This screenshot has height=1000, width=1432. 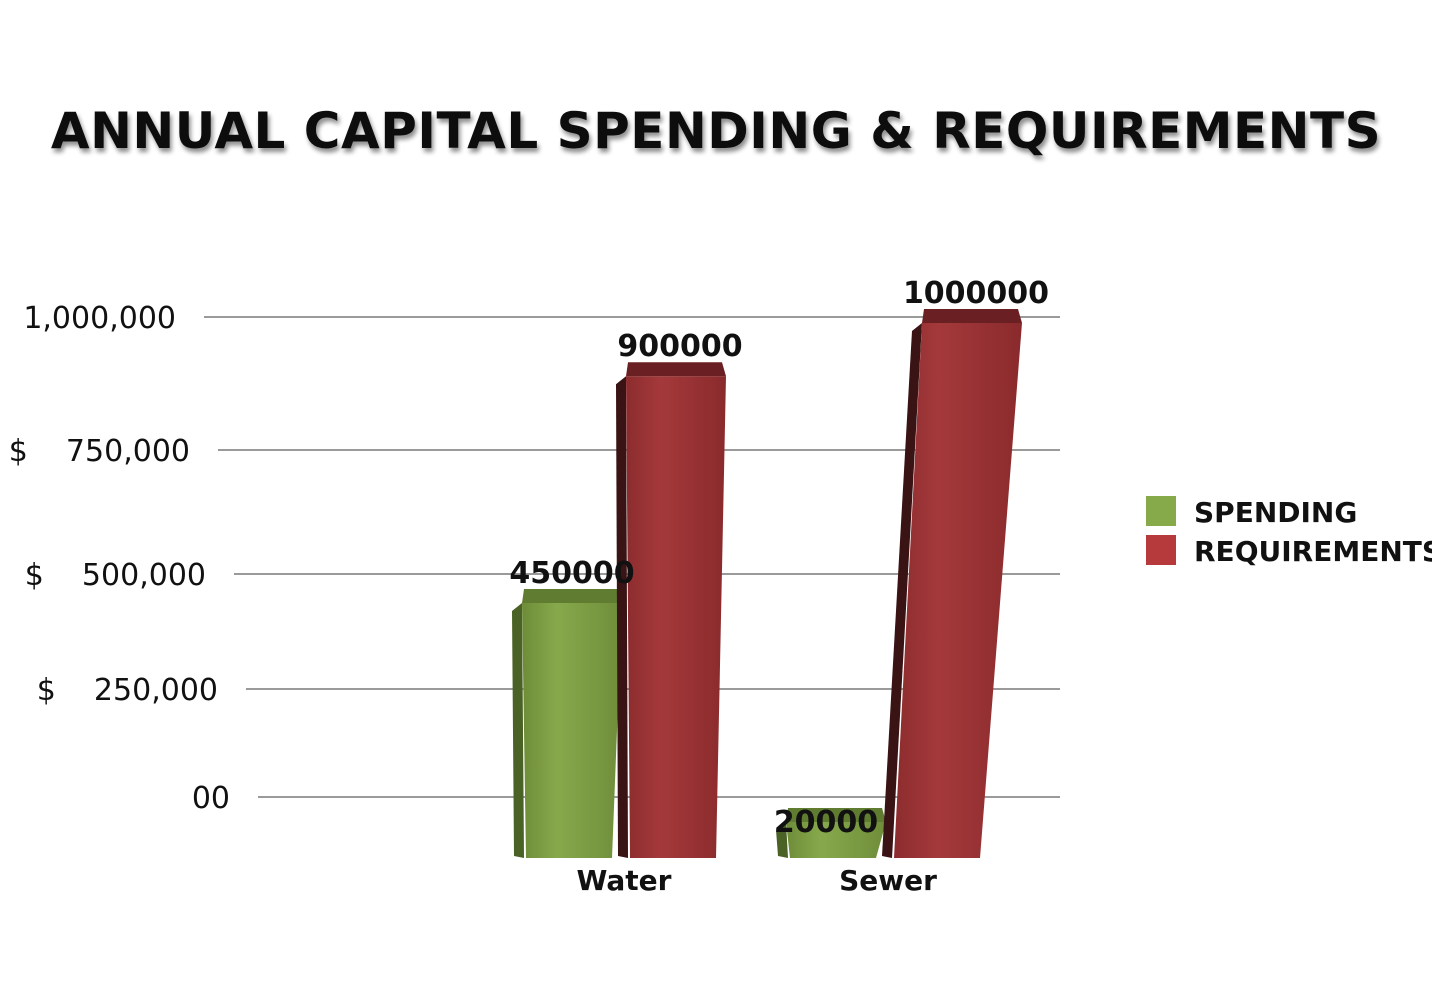 What do you see at coordinates (99, 451) in the screenshot?
I see `y-tick-label: $ 750,000` at bounding box center [99, 451].